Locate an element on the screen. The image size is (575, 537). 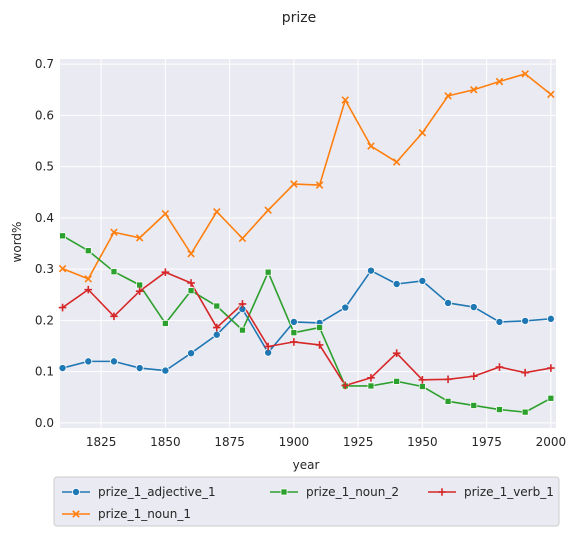
chart-title: prize is located at coordinates (299, 18).